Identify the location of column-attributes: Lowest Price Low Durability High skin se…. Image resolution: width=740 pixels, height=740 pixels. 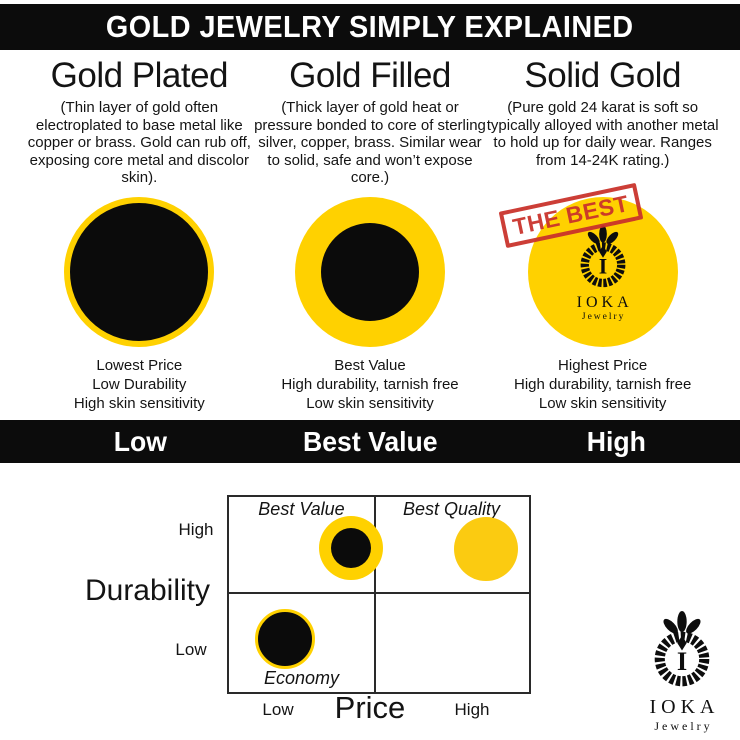
(139, 384).